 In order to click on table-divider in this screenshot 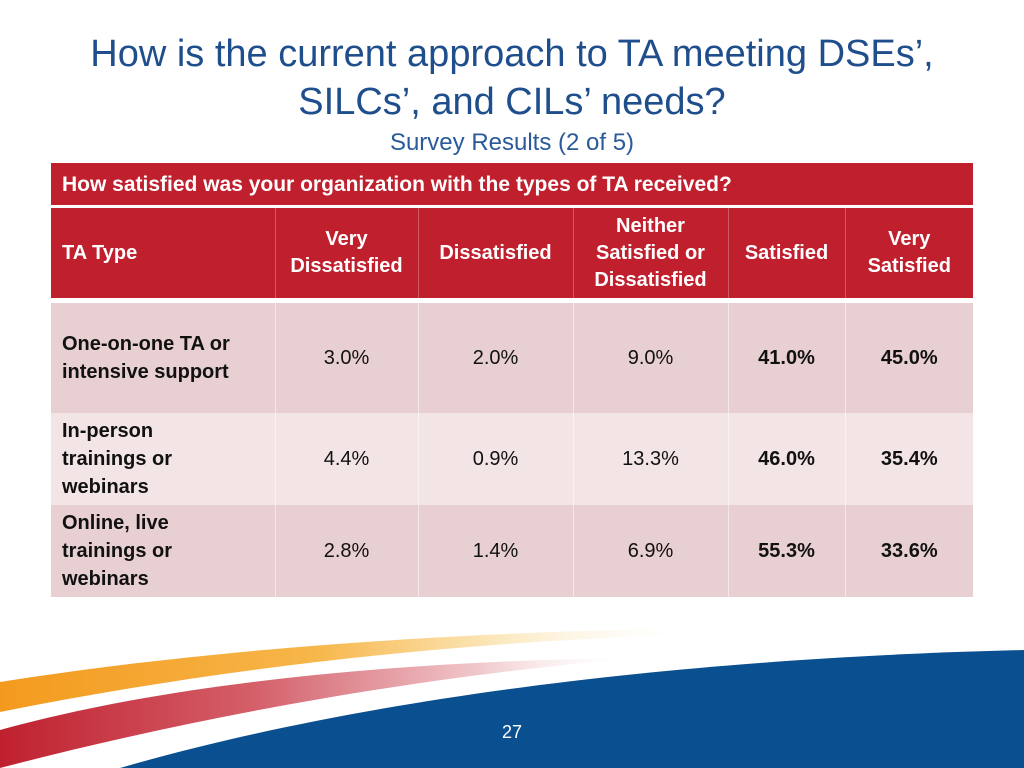, I will do `click(512, 206)`.